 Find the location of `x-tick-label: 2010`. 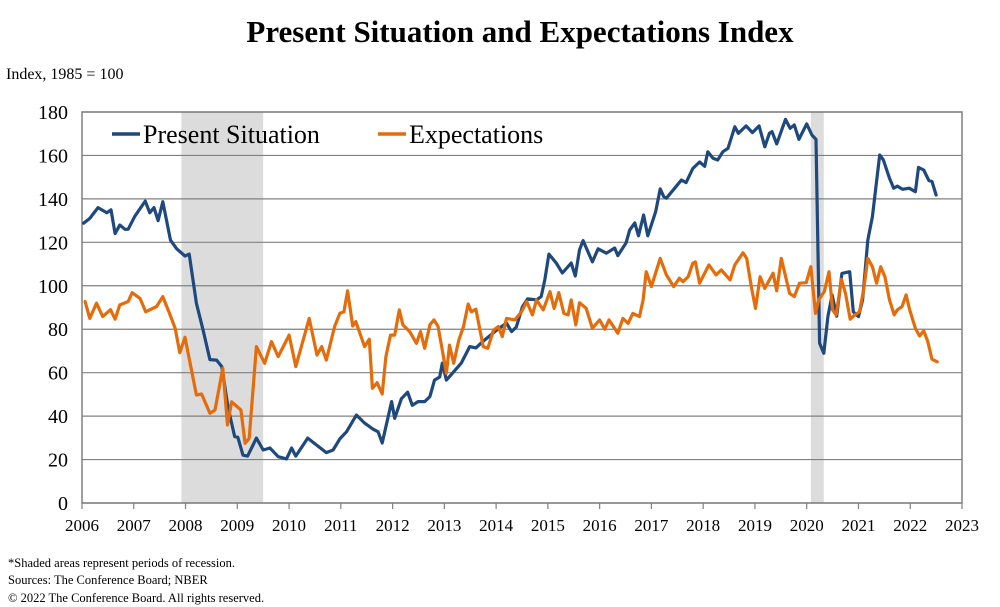

x-tick-label: 2010 is located at coordinates (289, 525).